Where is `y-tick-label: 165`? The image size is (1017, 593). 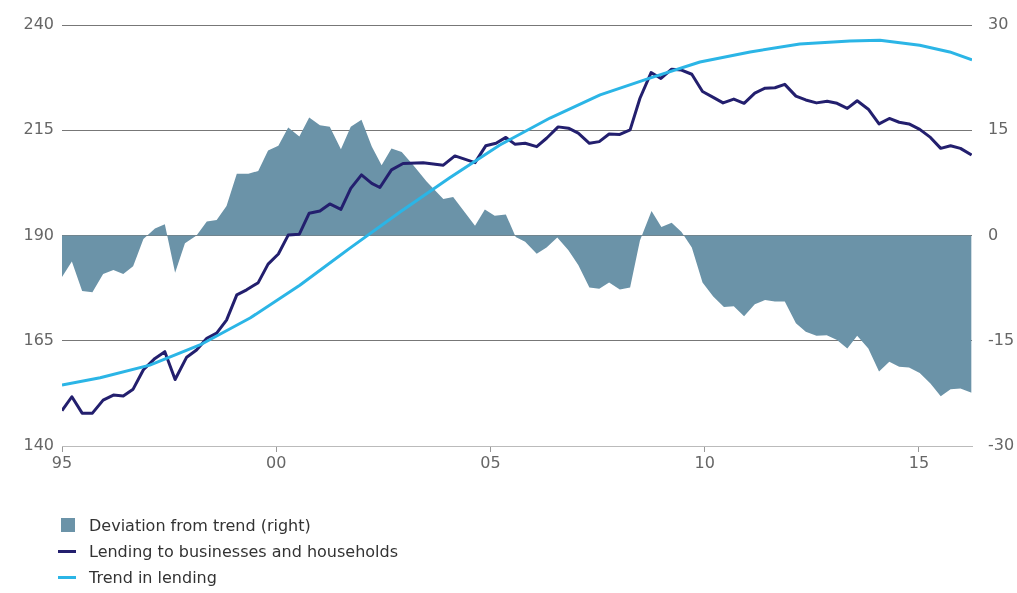 y-tick-label: 165 is located at coordinates (38, 339).